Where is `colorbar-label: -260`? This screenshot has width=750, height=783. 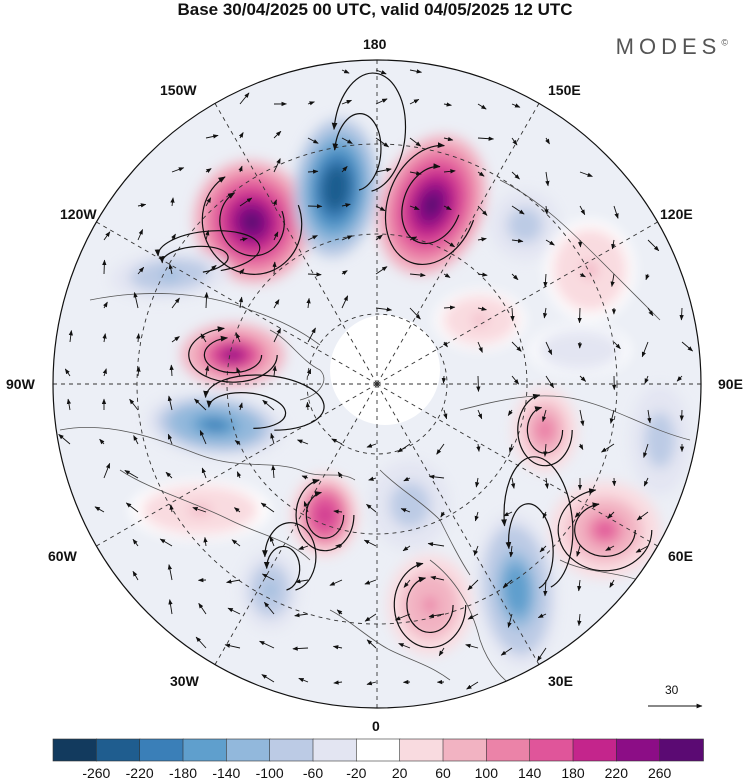
colorbar-label: -260 is located at coordinates (96, 773).